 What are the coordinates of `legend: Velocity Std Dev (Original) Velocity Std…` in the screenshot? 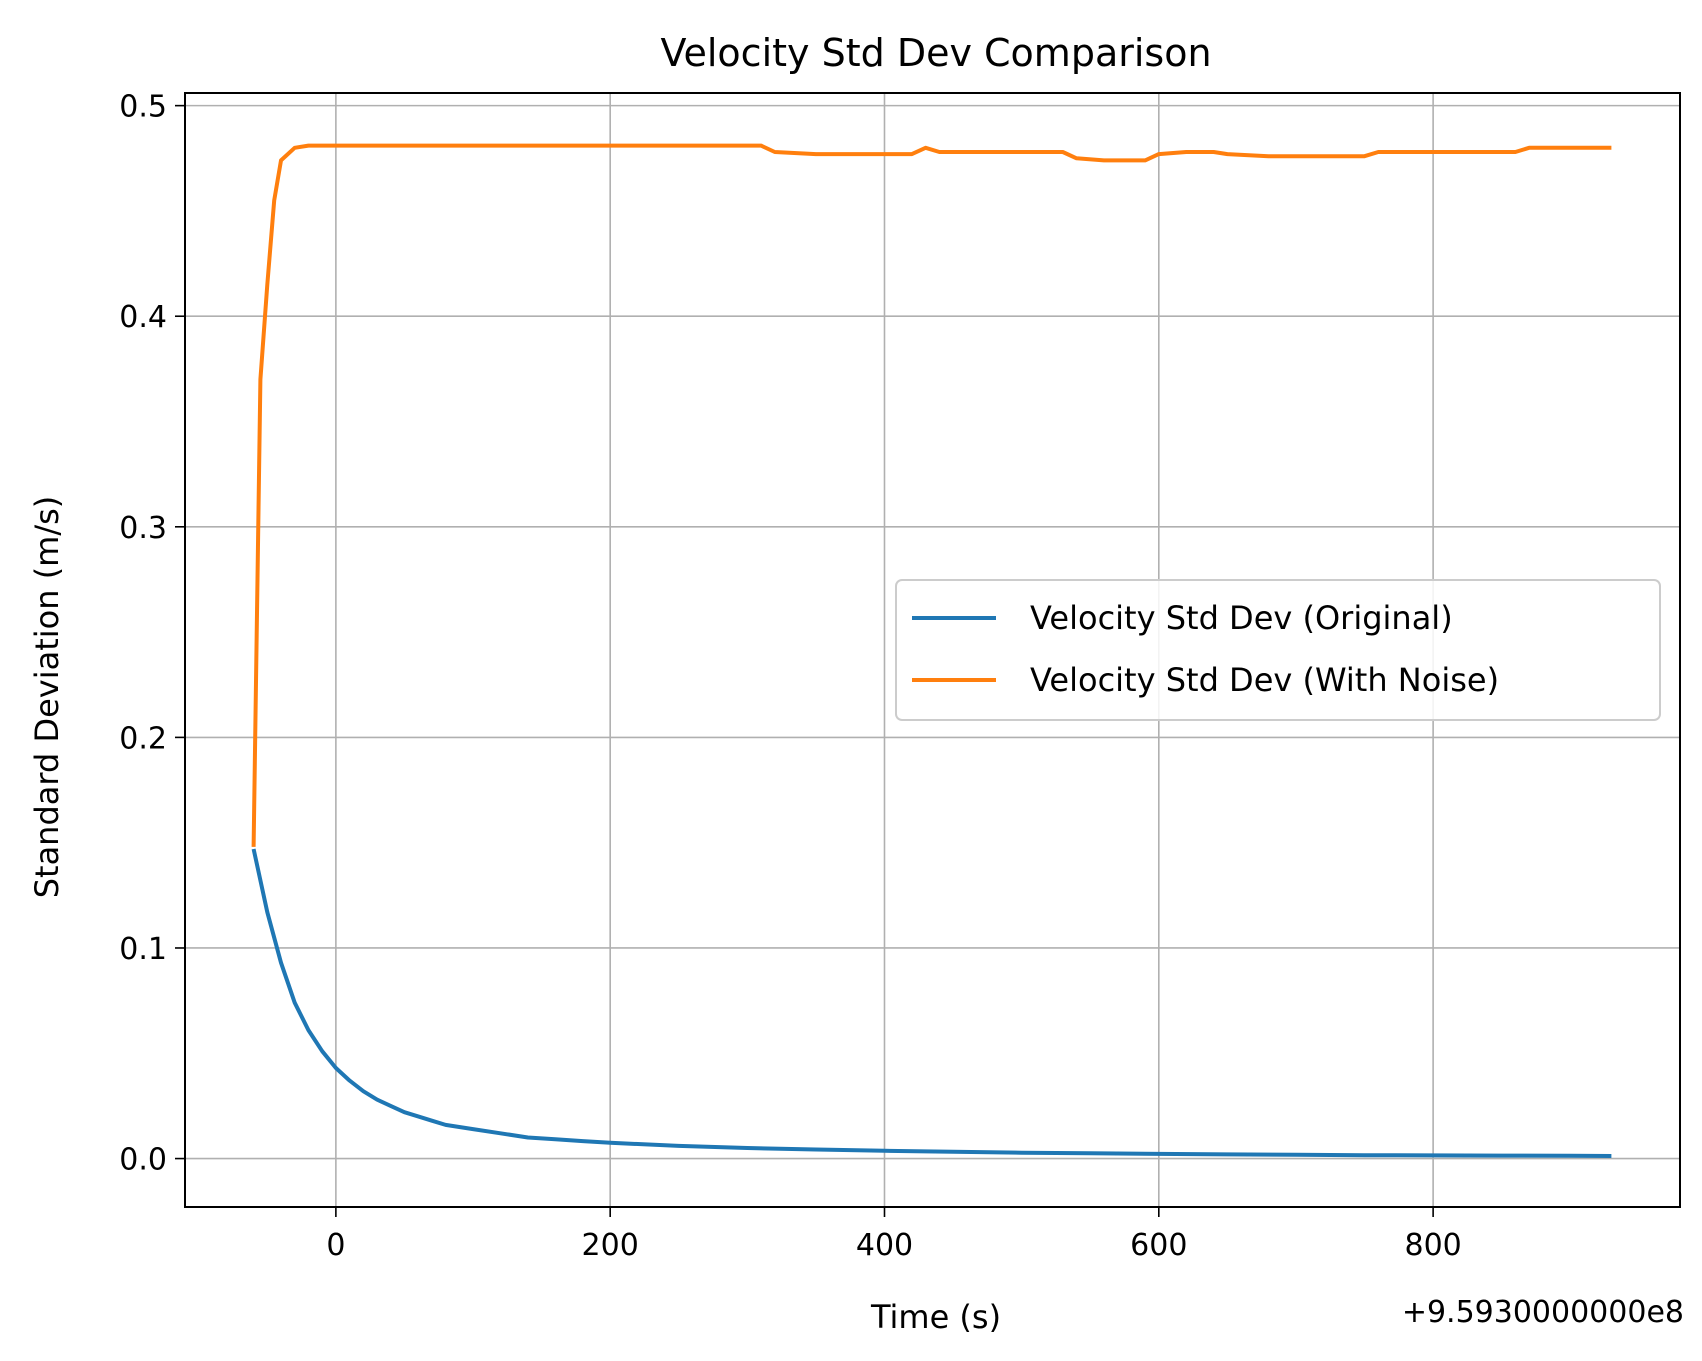 It's located at (1278, 650).